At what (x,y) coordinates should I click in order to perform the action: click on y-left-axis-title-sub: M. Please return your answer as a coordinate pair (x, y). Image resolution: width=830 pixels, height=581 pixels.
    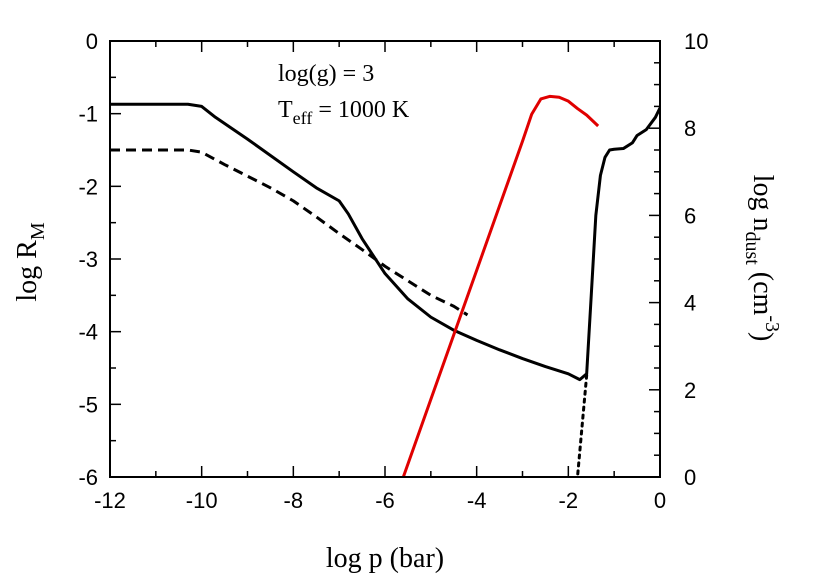
    Looking at the image, I should click on (38, 231).